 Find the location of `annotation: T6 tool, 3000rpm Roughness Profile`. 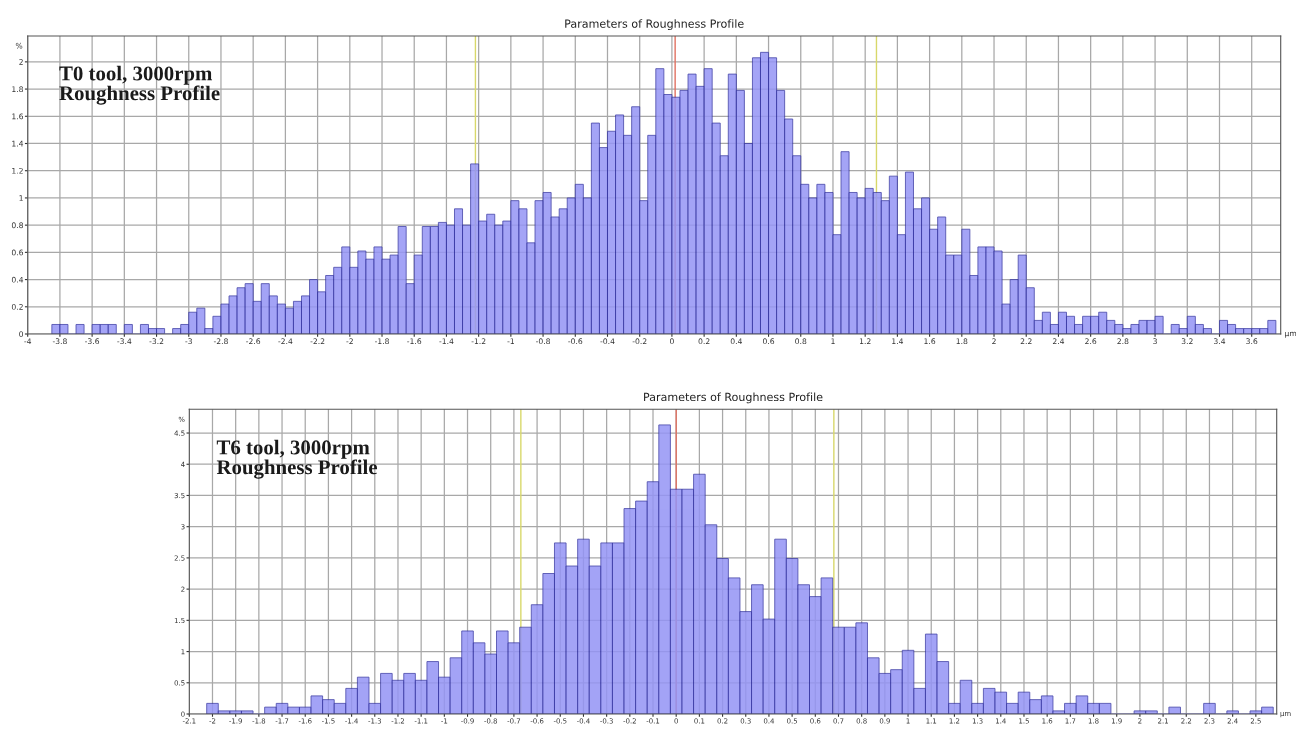

annotation: T6 tool, 3000rpm Roughness Profile is located at coordinates (297, 459).